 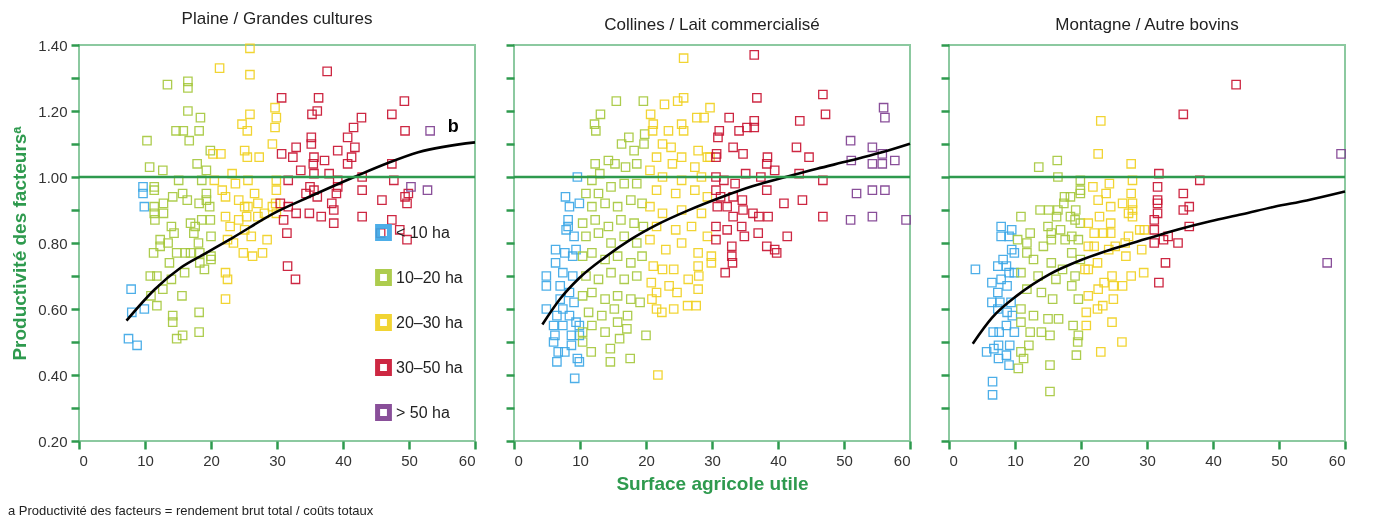 What do you see at coordinates (20, 243) in the screenshot?
I see `y-axis-title: Productivité des facteursᵃ` at bounding box center [20, 243].